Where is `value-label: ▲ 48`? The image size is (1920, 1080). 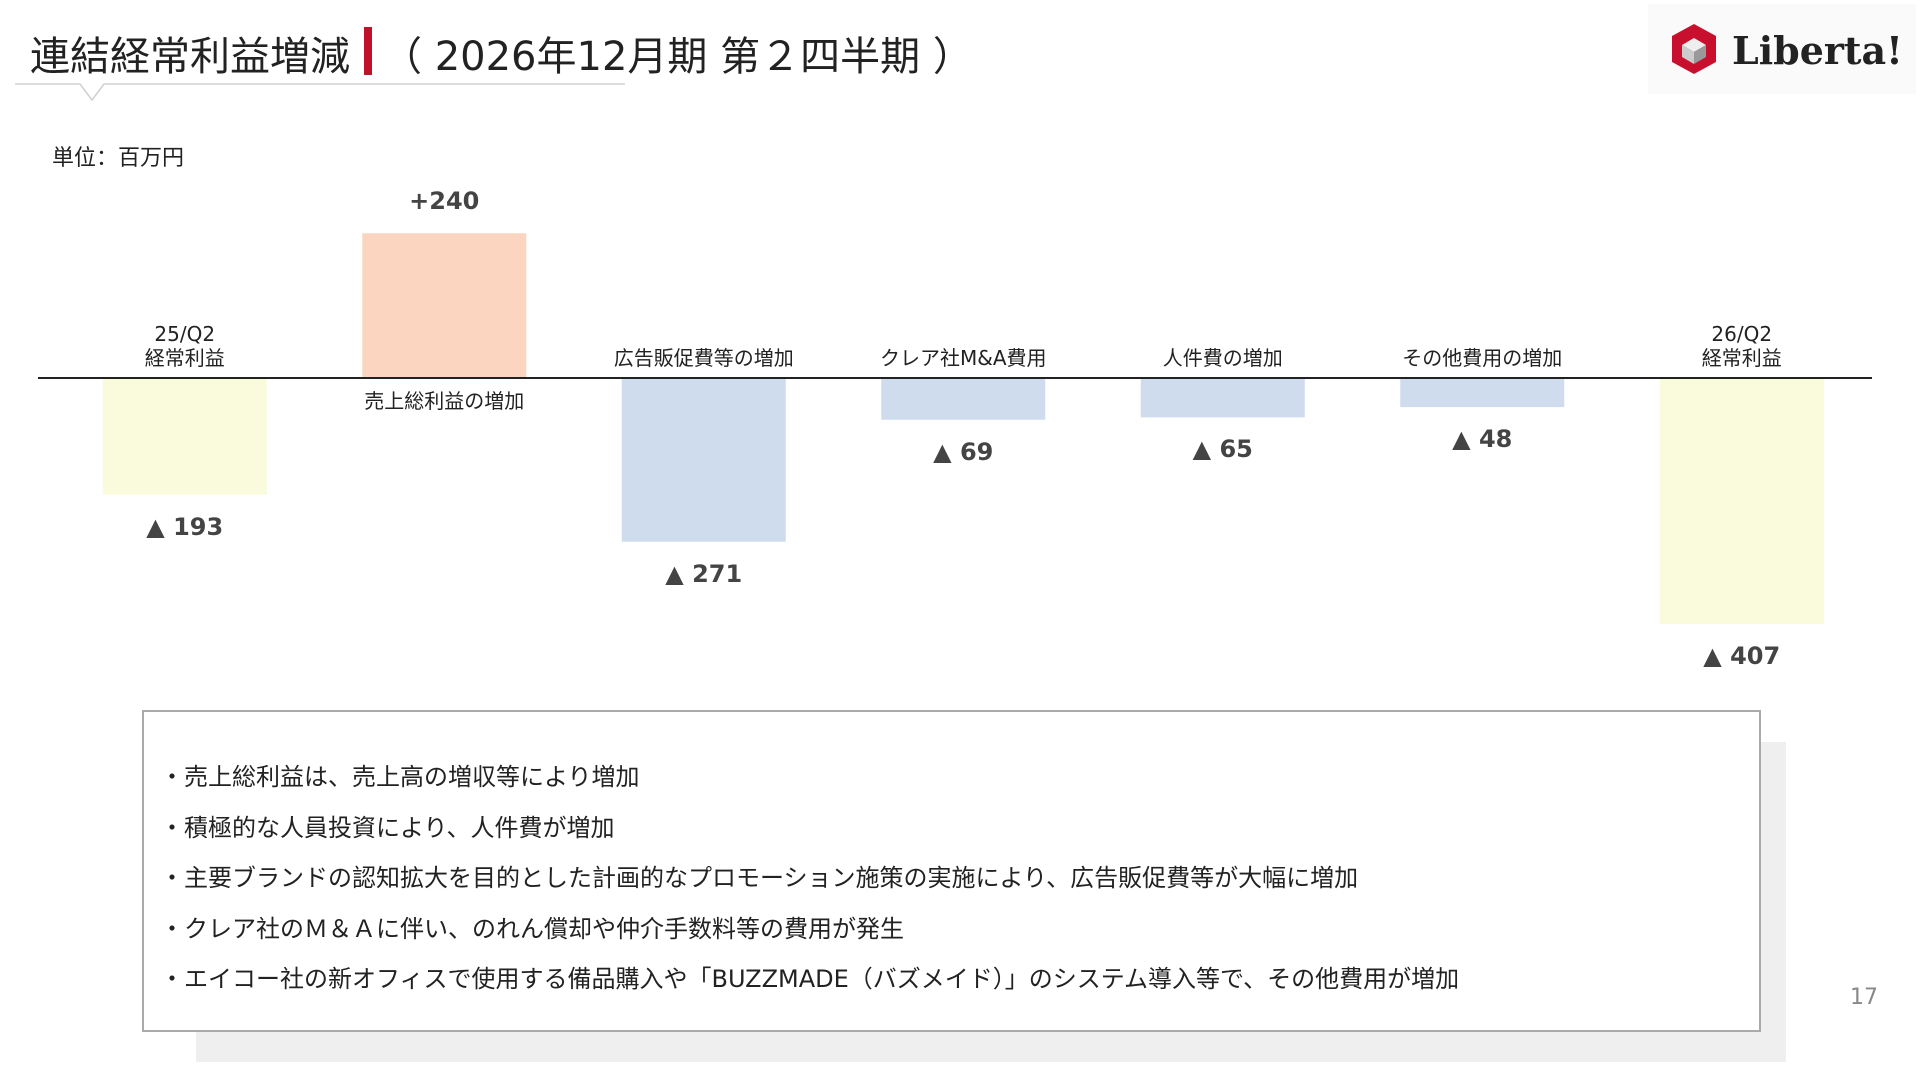
value-label: ▲ 48 is located at coordinates (1482, 439).